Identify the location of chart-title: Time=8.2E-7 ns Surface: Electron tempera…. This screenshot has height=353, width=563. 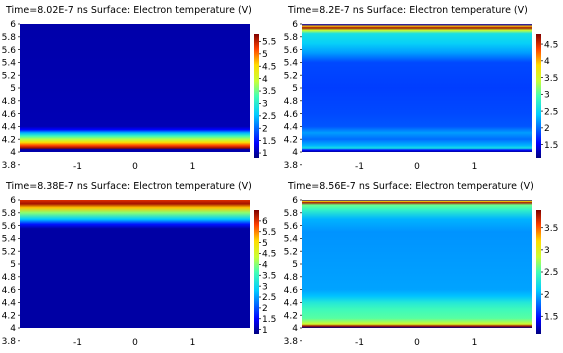
(407, 10).